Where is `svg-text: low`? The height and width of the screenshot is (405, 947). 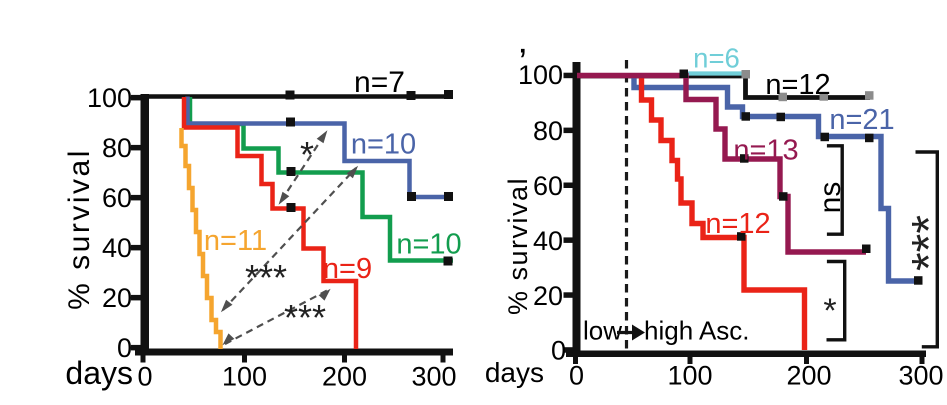
svg-text: low is located at coordinates (602, 331).